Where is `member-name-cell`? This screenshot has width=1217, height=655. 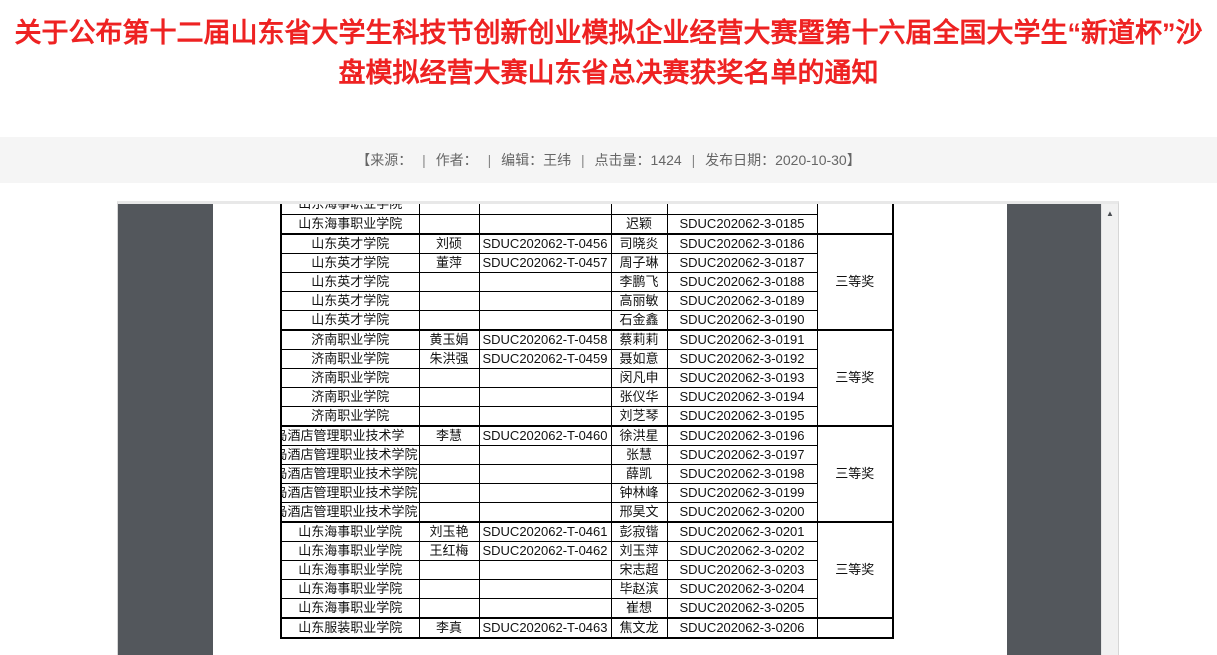
member-name-cell is located at coordinates (639, 209).